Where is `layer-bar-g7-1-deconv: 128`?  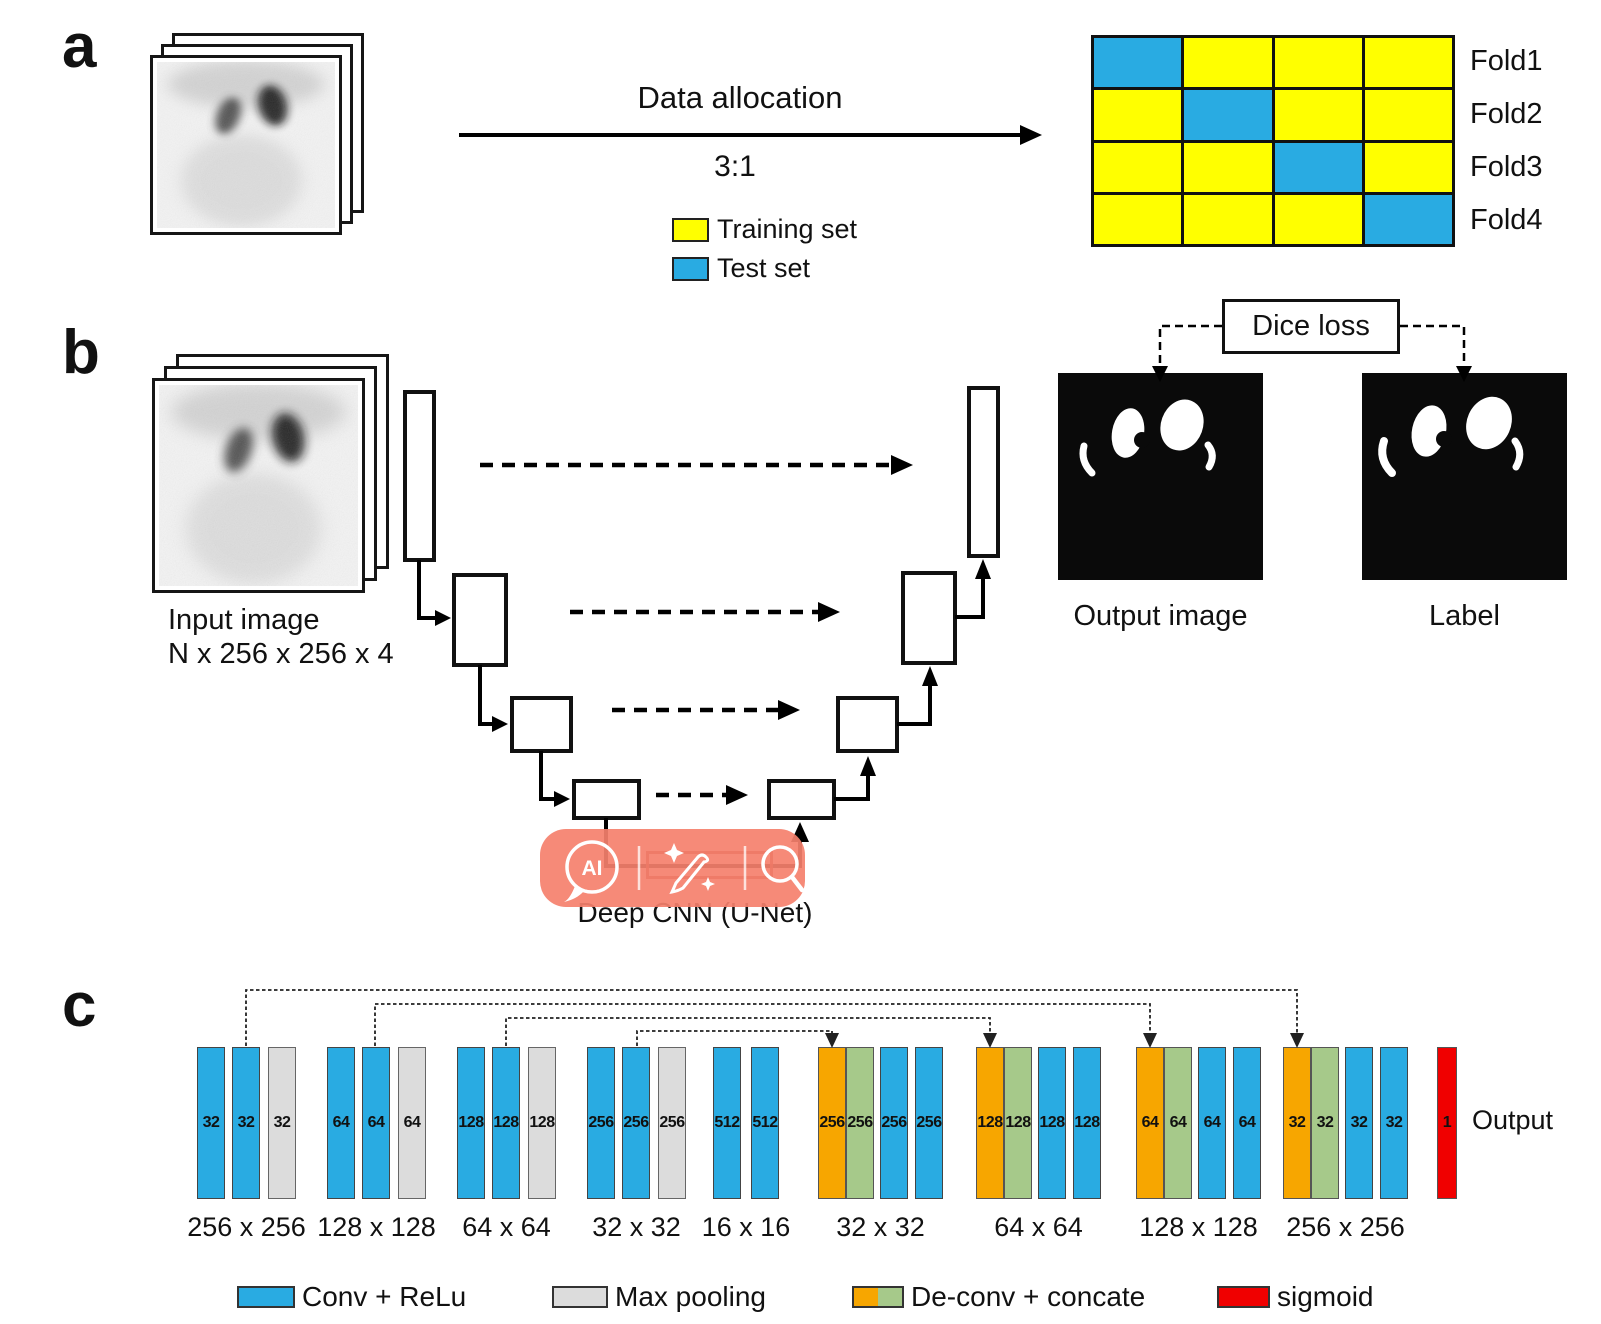
layer-bar-g7-1-deconv: 128 is located at coordinates (990, 1123).